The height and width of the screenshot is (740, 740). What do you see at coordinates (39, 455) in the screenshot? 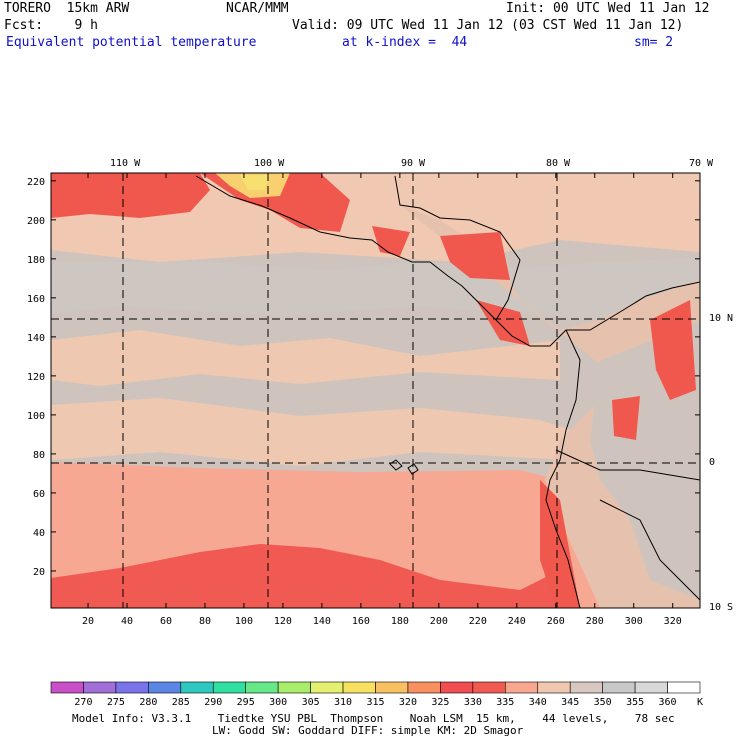
I see `y-tick-label: 80` at bounding box center [39, 455].